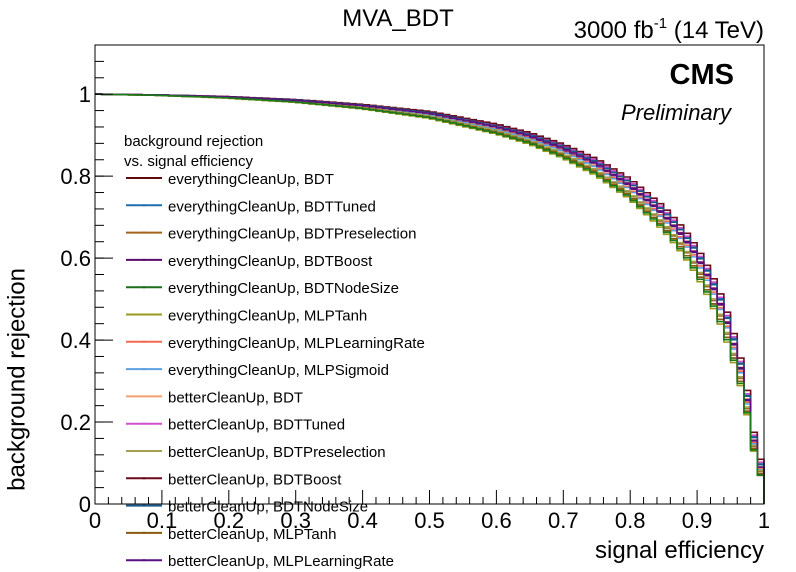  I want to click on legend-label: betterCleanUp, BDTPreselection, so click(277, 452).